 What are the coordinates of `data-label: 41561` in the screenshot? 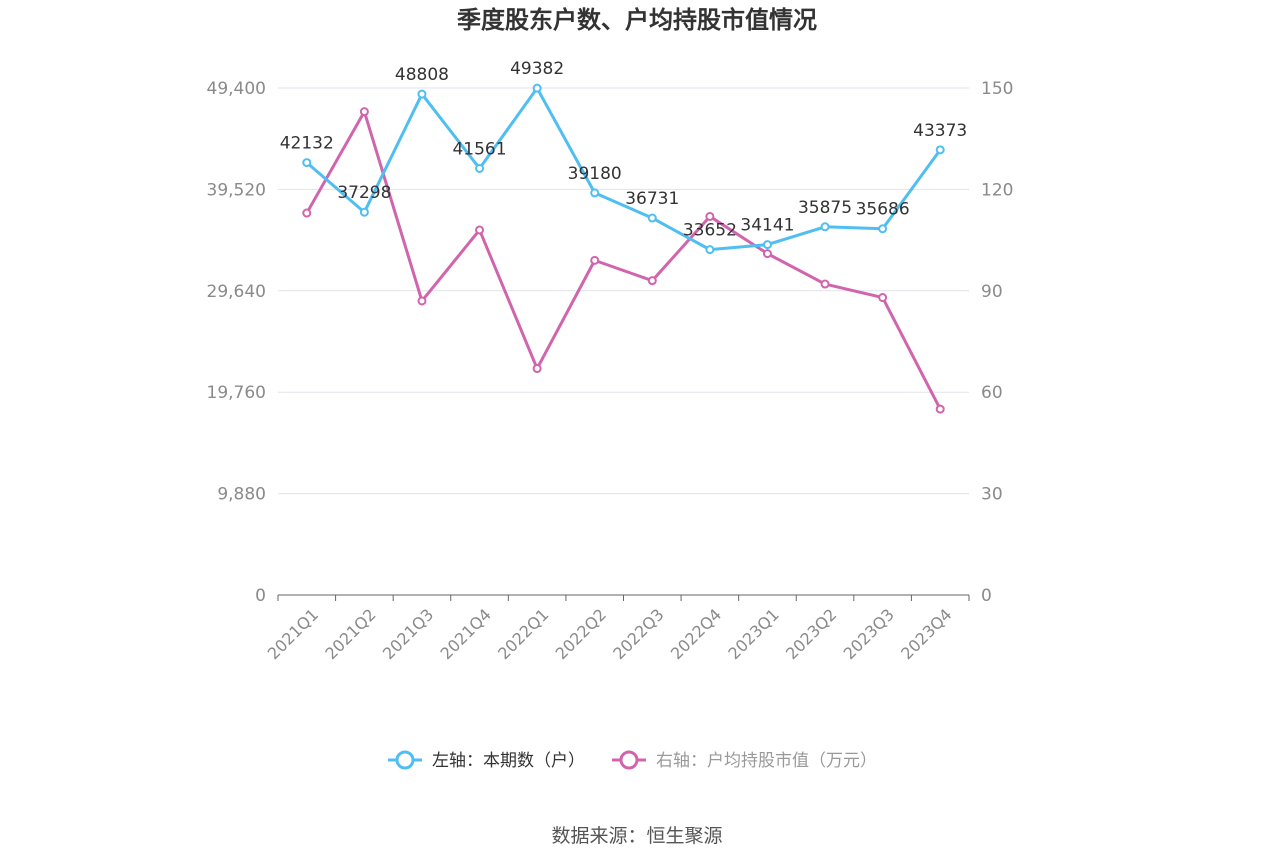 It's located at (479, 149).